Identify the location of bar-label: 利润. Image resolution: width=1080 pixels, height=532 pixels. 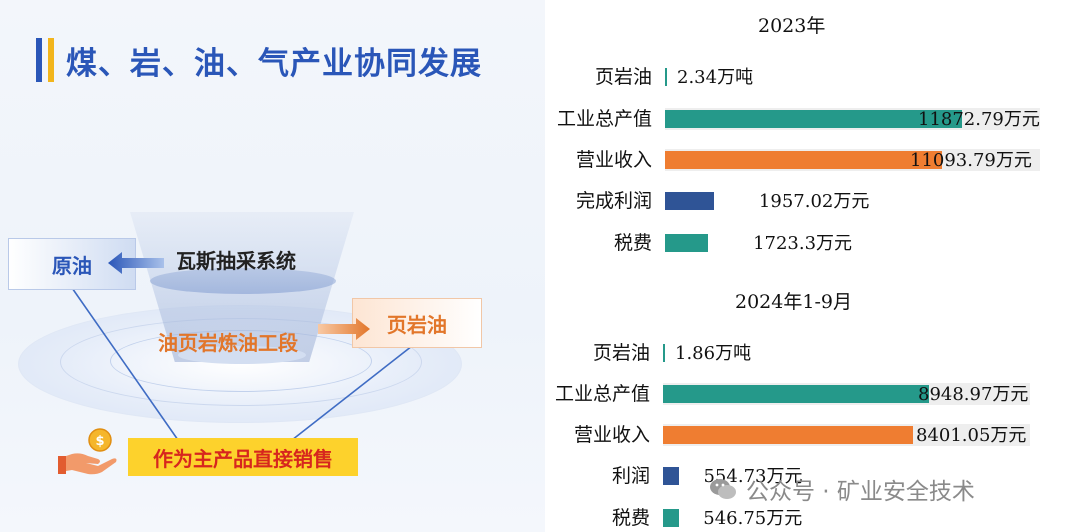
(595, 474).